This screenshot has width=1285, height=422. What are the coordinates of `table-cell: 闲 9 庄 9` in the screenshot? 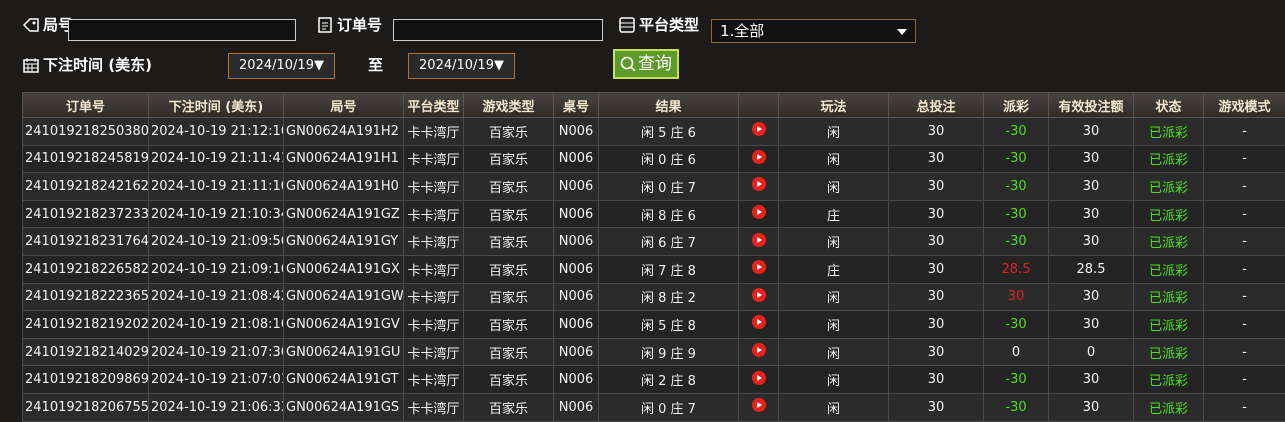 It's located at (669, 352).